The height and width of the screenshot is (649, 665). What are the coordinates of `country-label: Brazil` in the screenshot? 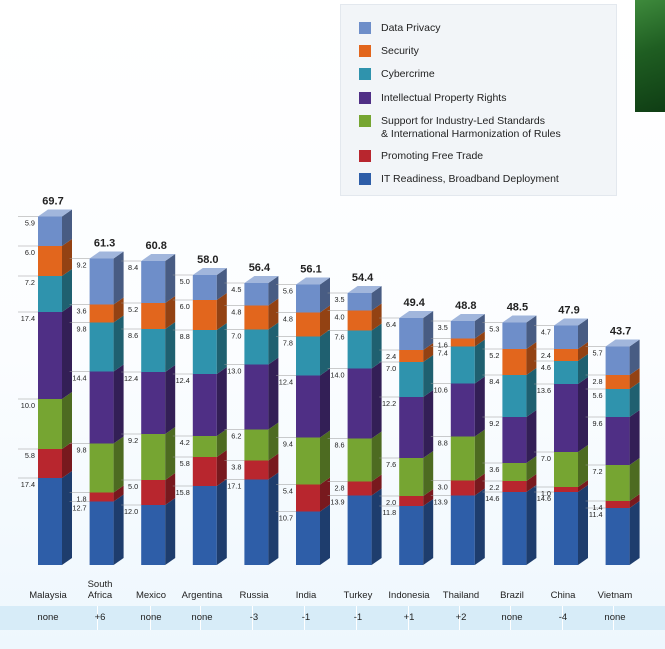 It's located at (512, 595).